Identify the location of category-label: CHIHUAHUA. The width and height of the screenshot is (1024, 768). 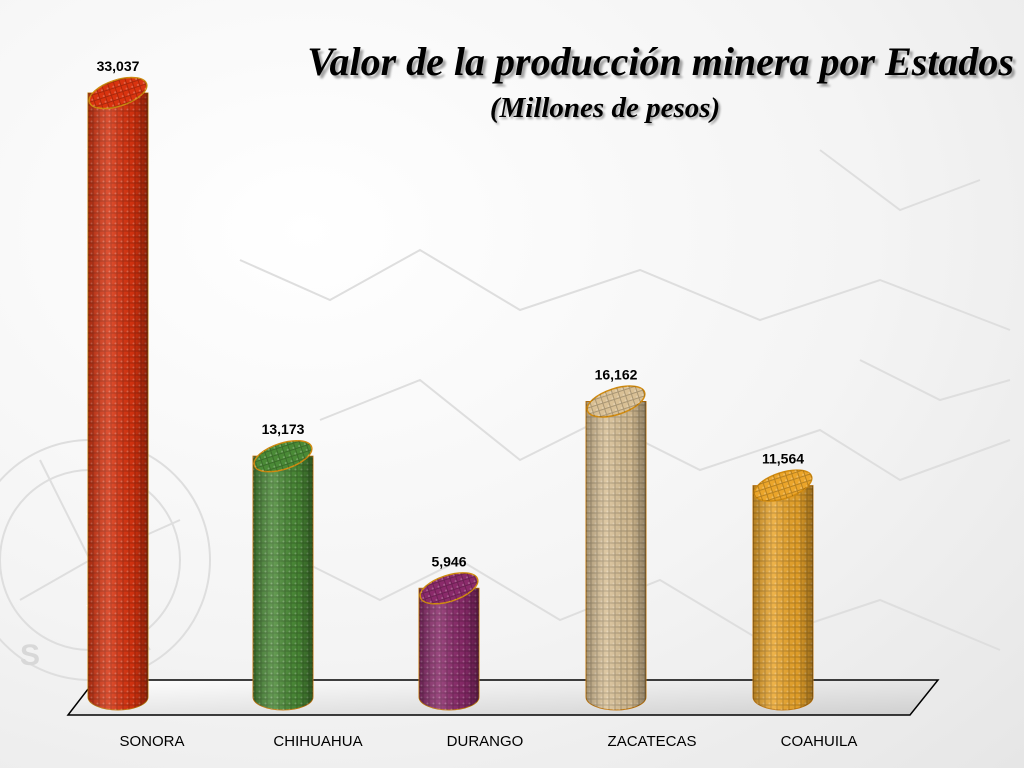
(317, 741).